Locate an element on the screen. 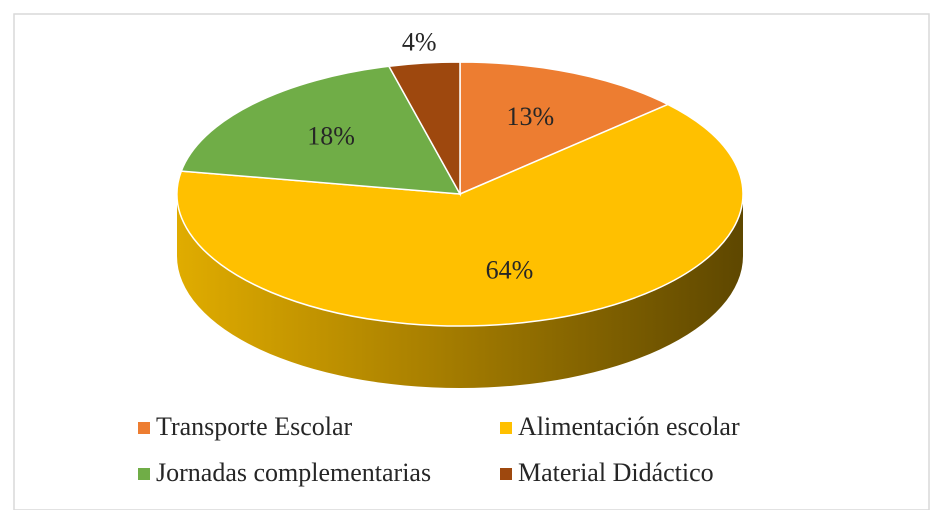 This screenshot has width=945, height=510. legend-label: Transporte Escolar is located at coordinates (254, 426).